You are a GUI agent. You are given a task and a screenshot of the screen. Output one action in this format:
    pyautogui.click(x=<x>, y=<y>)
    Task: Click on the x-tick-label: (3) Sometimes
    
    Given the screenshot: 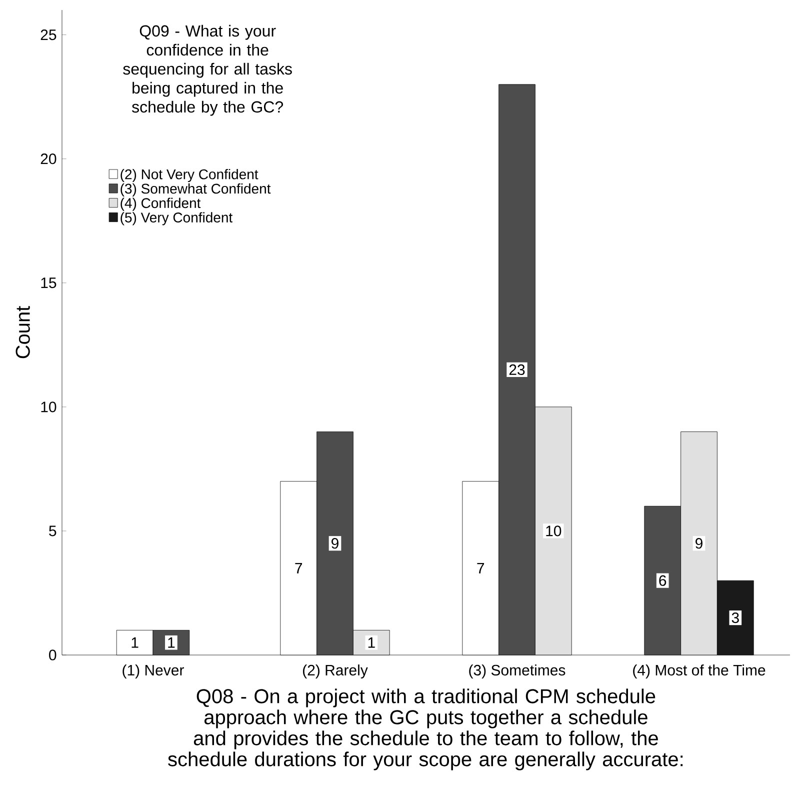 What is the action you would take?
    pyautogui.click(x=517, y=671)
    